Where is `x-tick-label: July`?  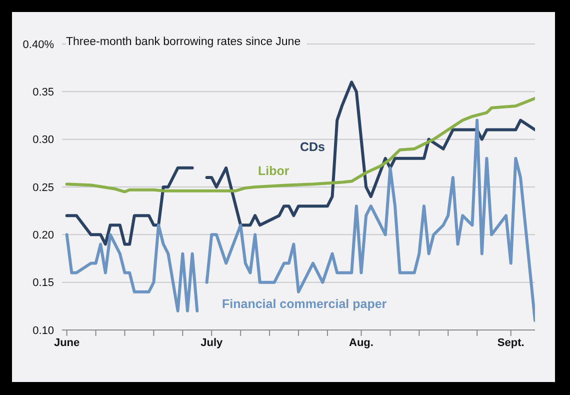 x-tick-label: July is located at coordinates (212, 342).